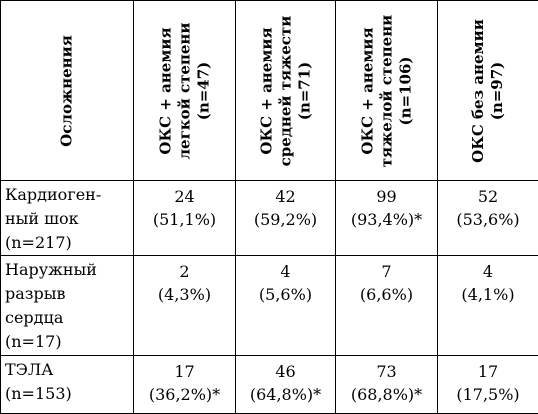 The width and height of the screenshot is (538, 414). I want to click on table-cell: 73 (68,8%)*, so click(386, 384).